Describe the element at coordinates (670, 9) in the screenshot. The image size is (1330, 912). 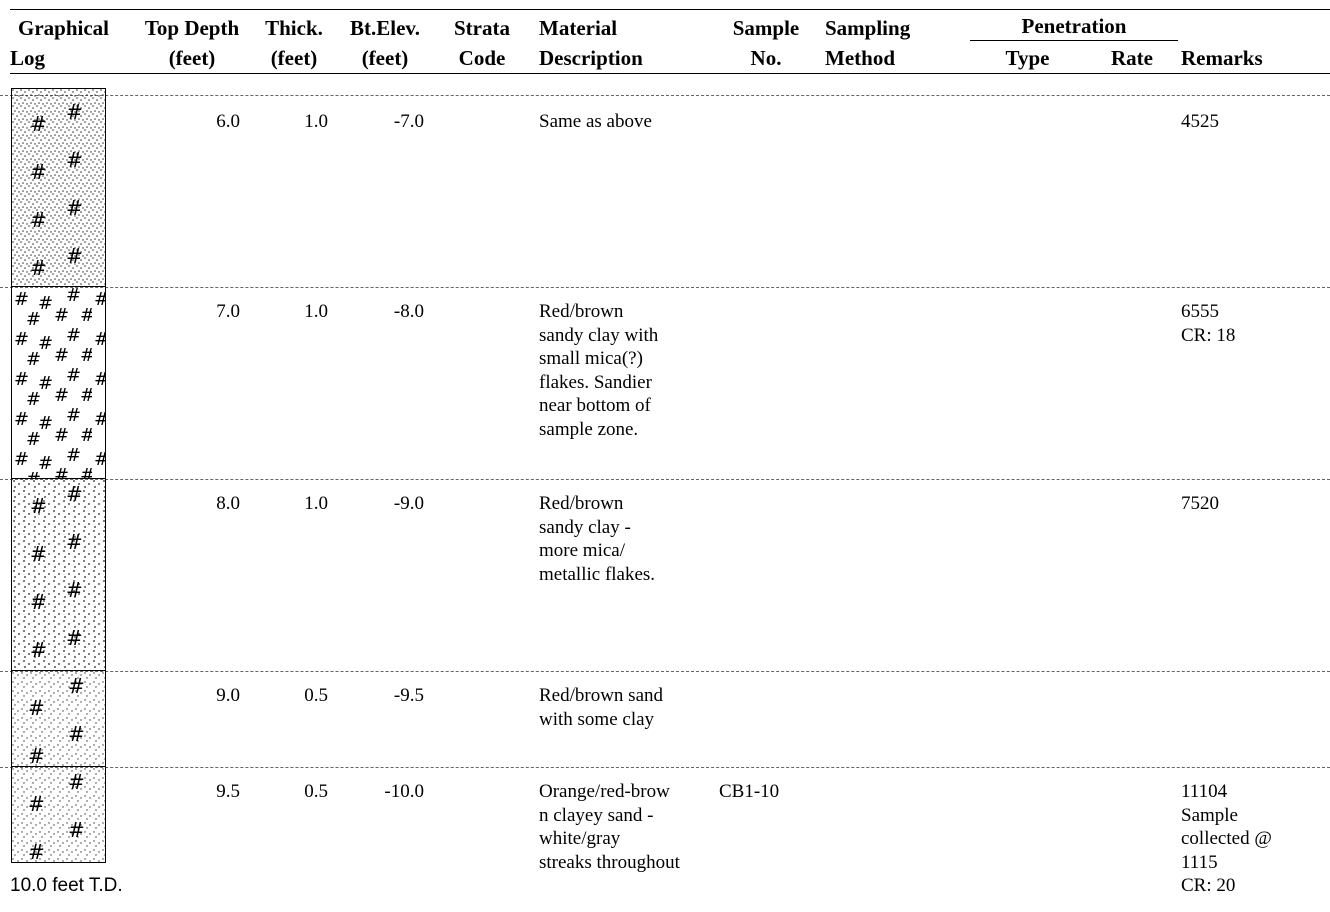
I see `header-top-rule` at that location.